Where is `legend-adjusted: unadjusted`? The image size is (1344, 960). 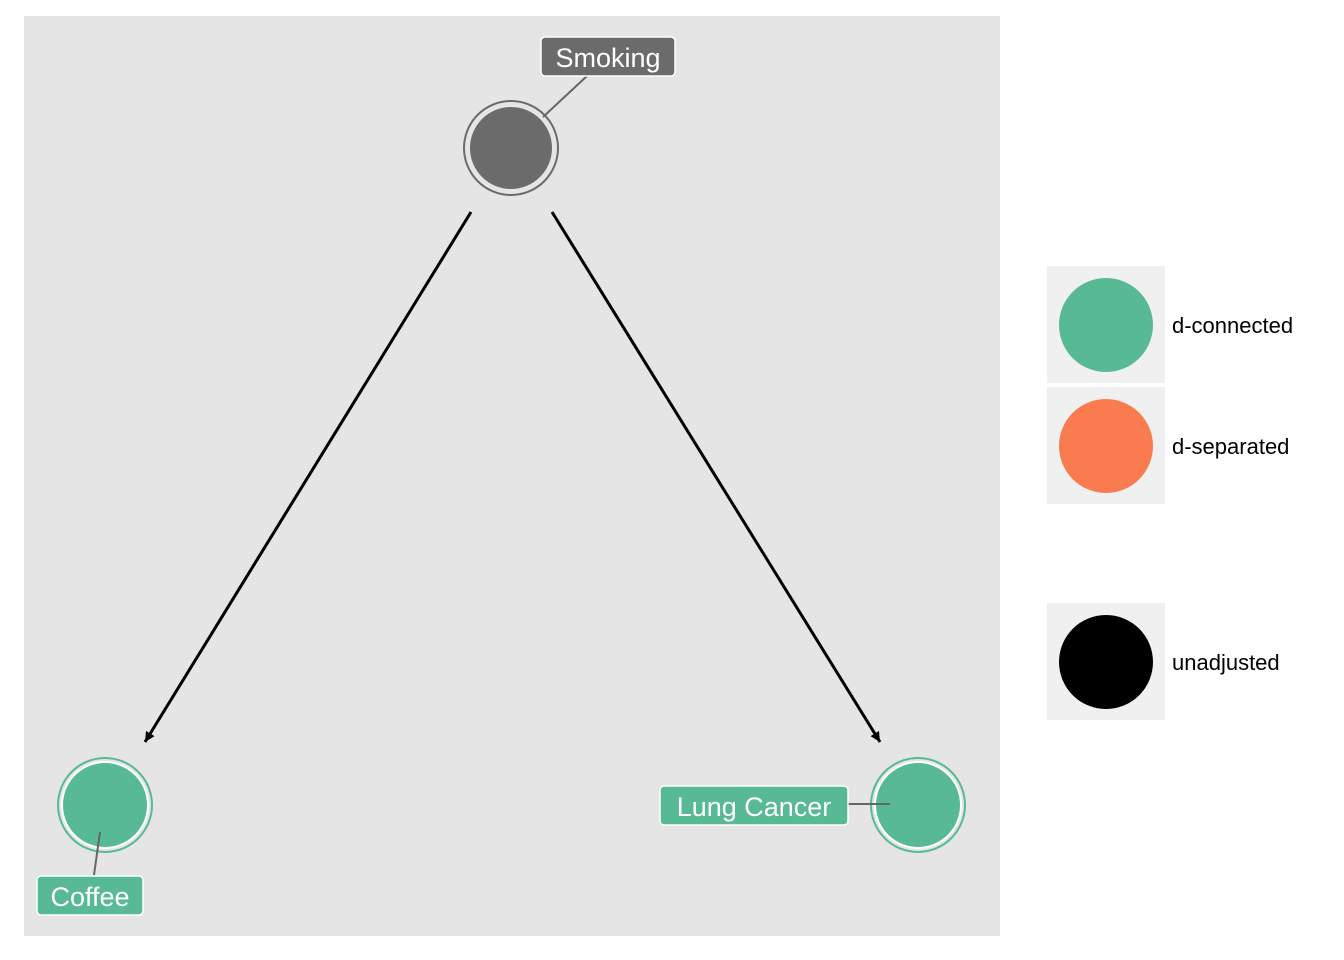 legend-adjusted: unadjusted is located at coordinates (1163, 661).